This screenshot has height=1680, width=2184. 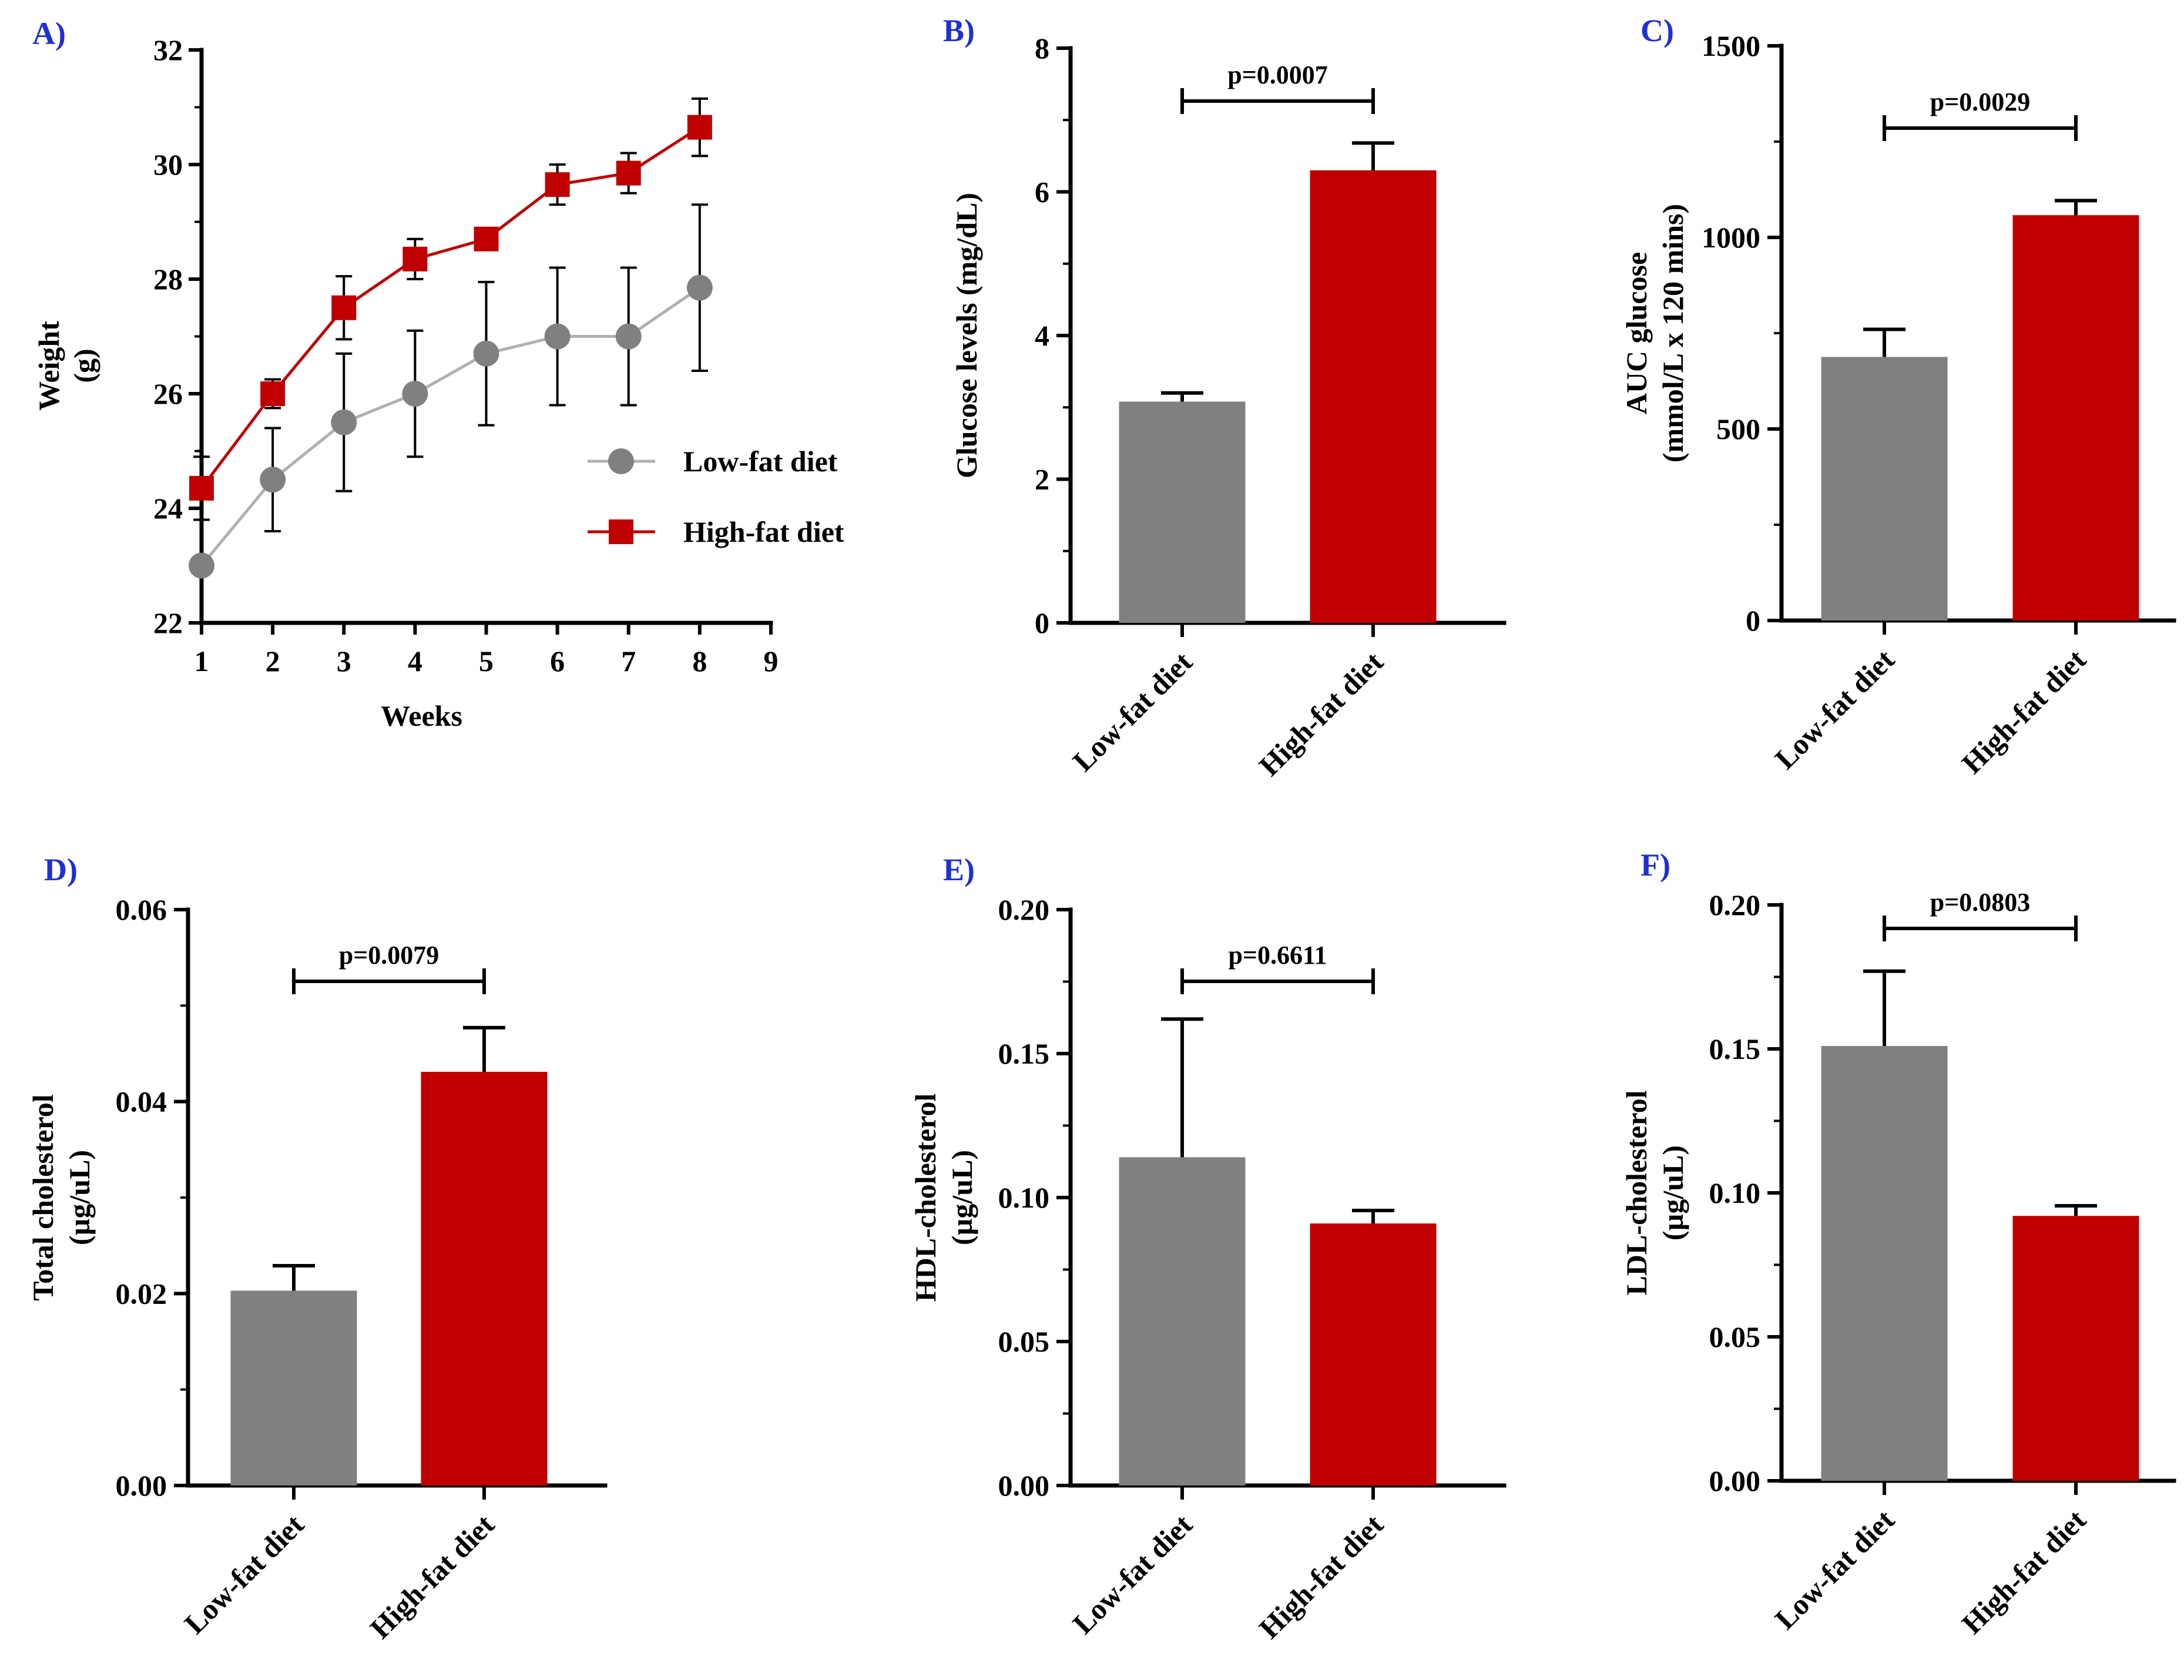 What do you see at coordinates (628, 661) in the screenshot?
I see `x-tick-label-a: 7` at bounding box center [628, 661].